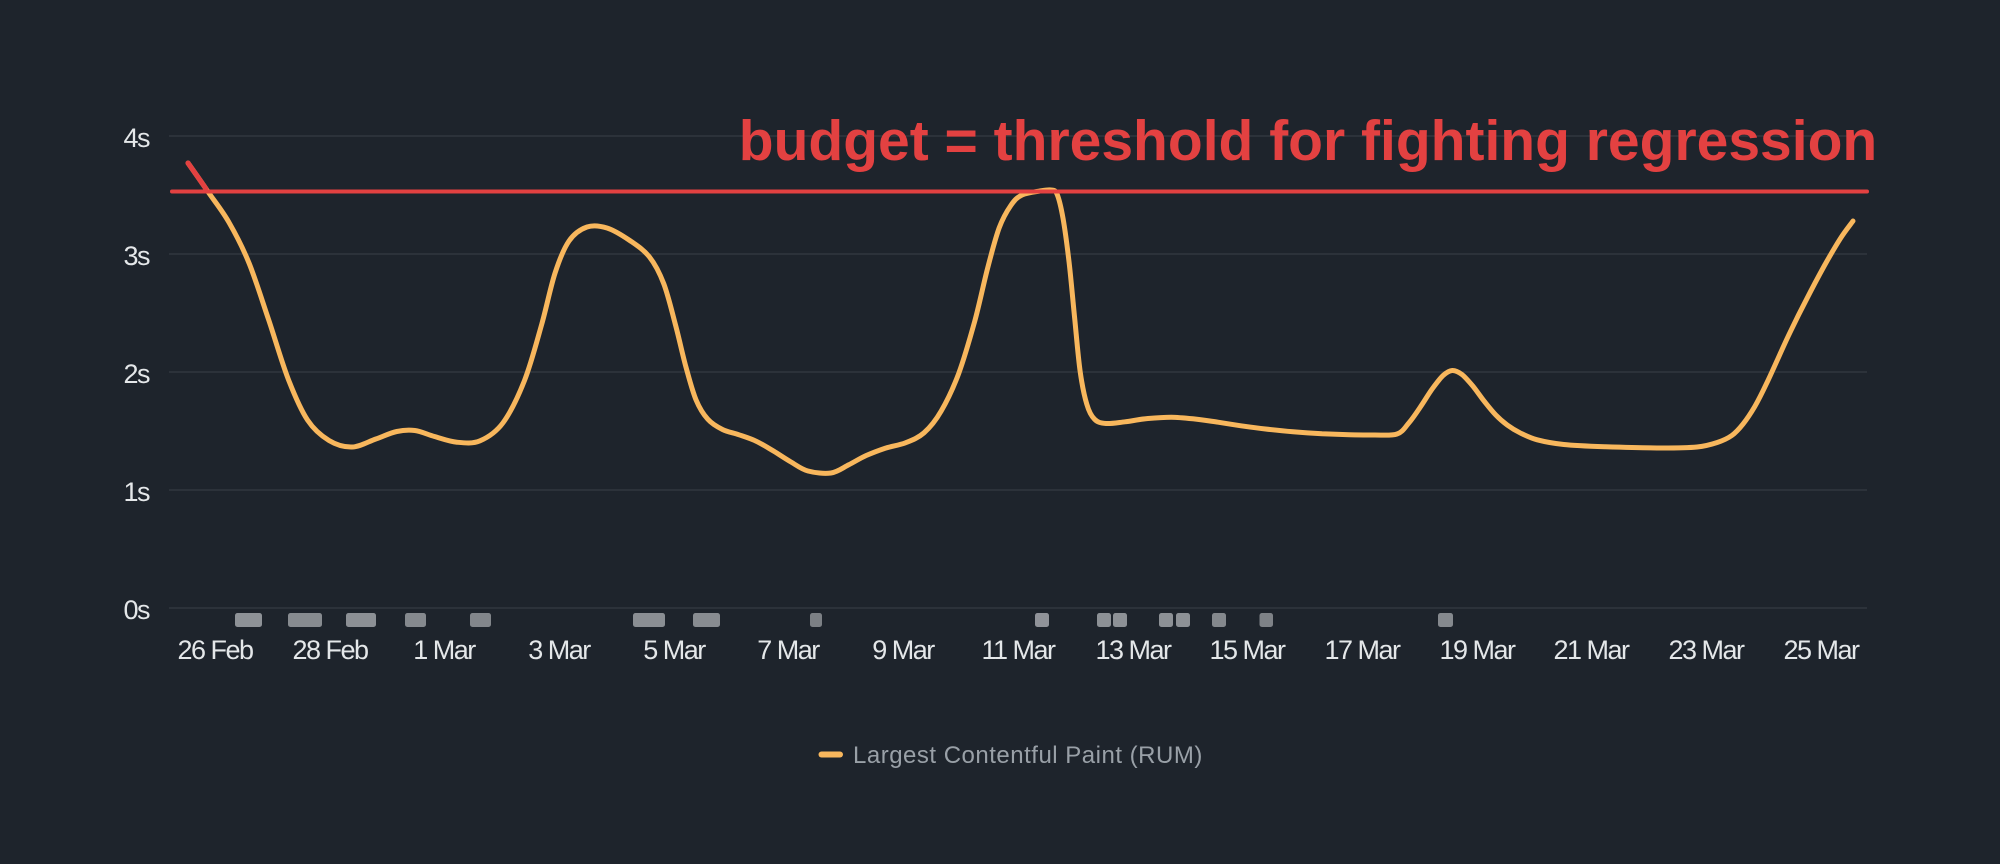  What do you see at coordinates (136, 256) in the screenshot?
I see `svg-text: 3s` at bounding box center [136, 256].